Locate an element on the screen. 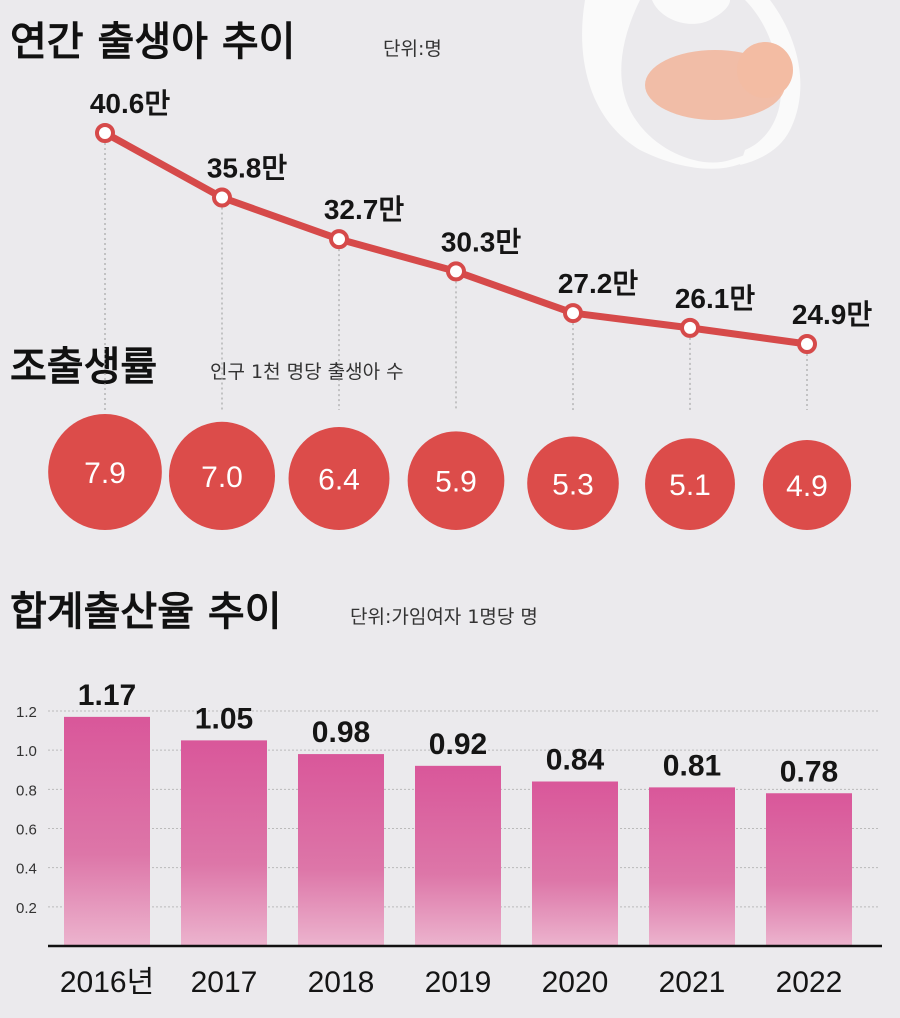 This screenshot has height=1018, width=900. fertility-value-label: 0.84 is located at coordinates (575, 760).